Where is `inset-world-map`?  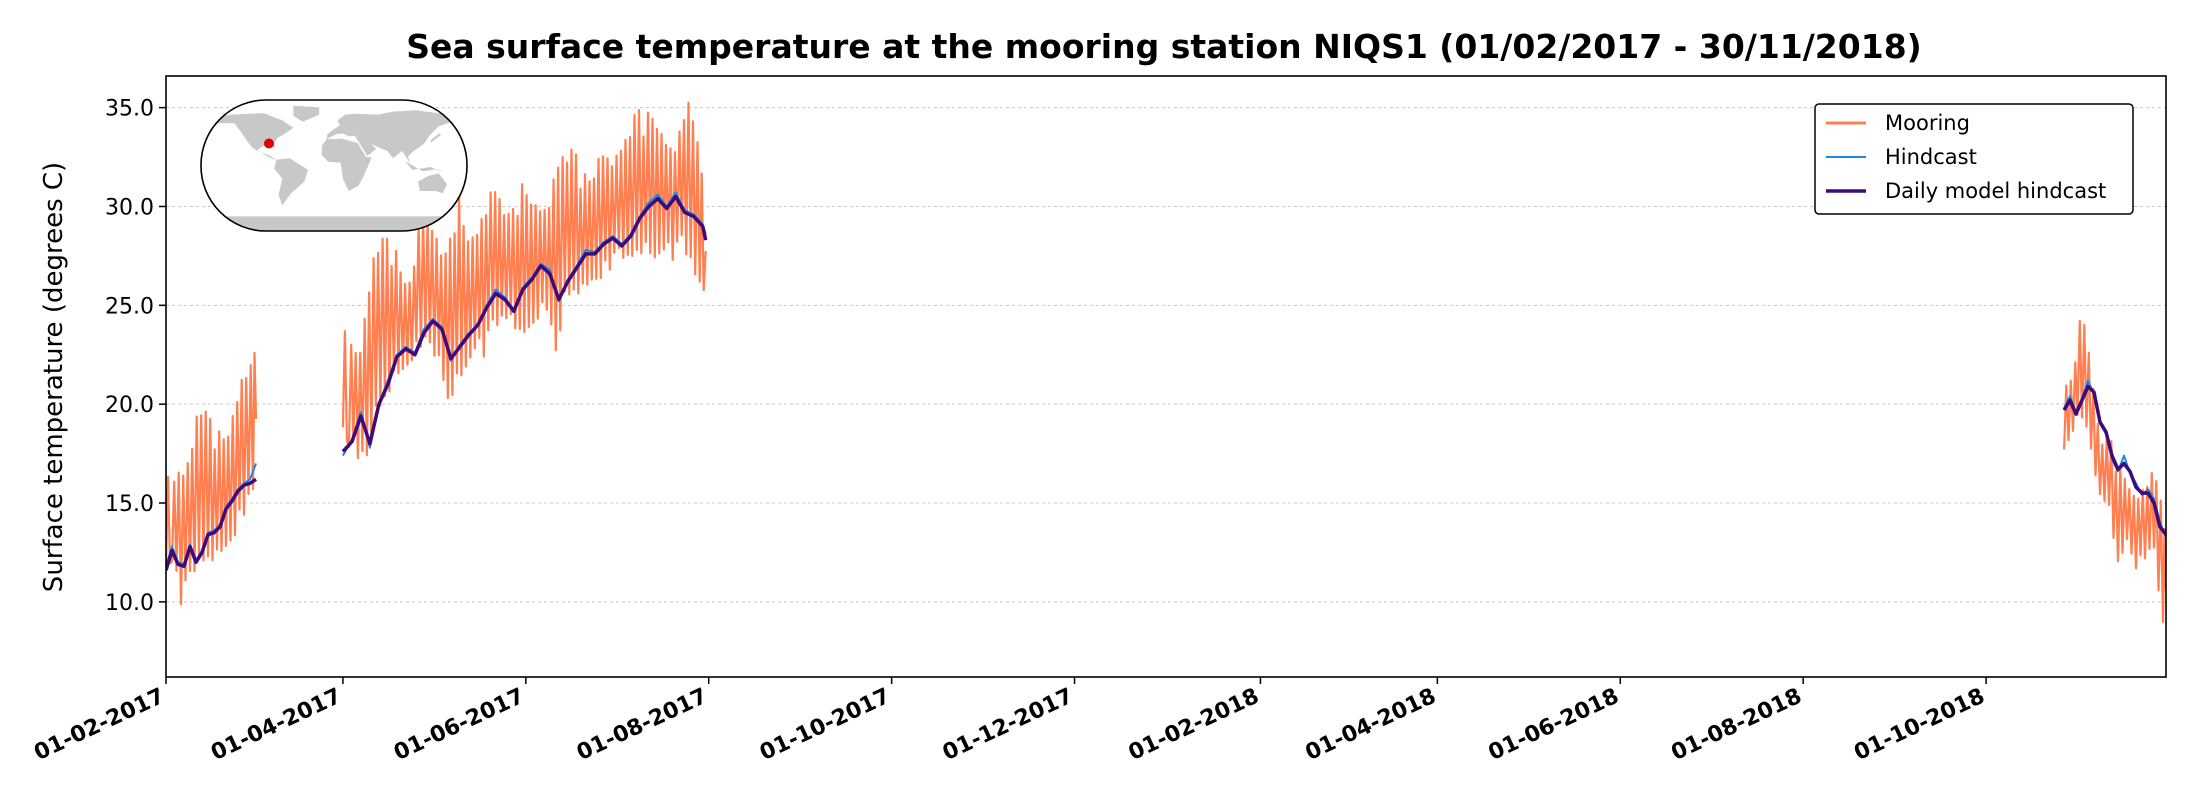 inset-world-map is located at coordinates (334, 165).